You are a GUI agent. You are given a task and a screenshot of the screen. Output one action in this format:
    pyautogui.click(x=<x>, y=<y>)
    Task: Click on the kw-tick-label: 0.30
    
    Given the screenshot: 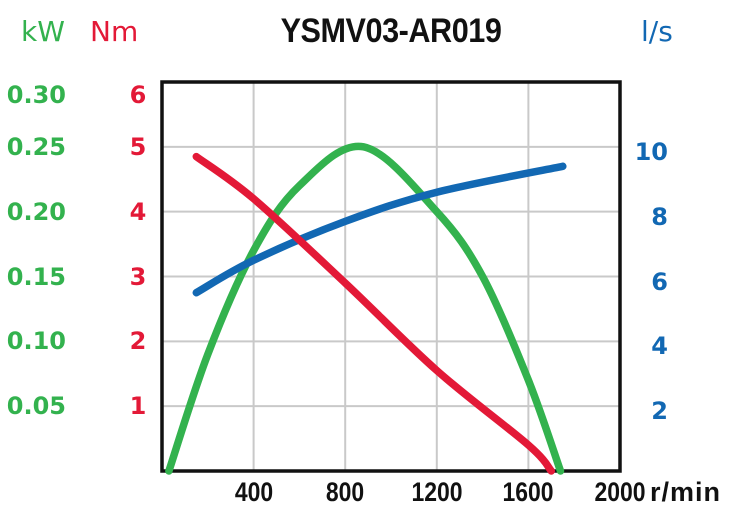 What is the action you would take?
    pyautogui.click(x=36, y=95)
    